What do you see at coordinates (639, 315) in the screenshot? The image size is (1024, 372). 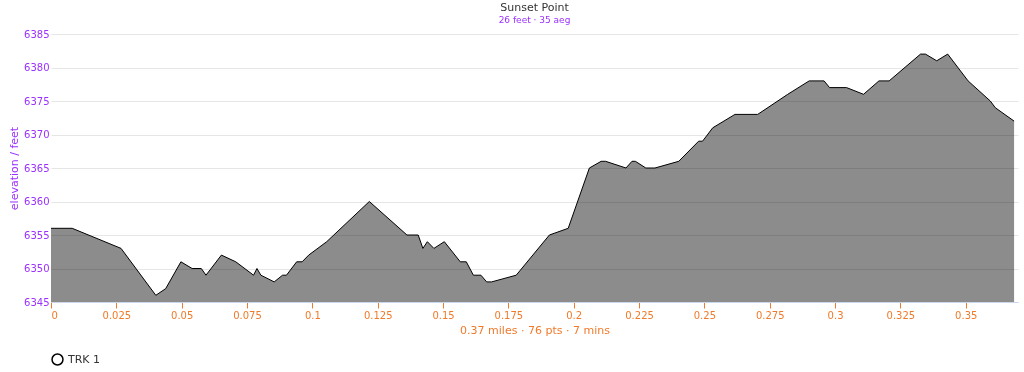 I see `x-tick-label: 0.225` at bounding box center [639, 315].